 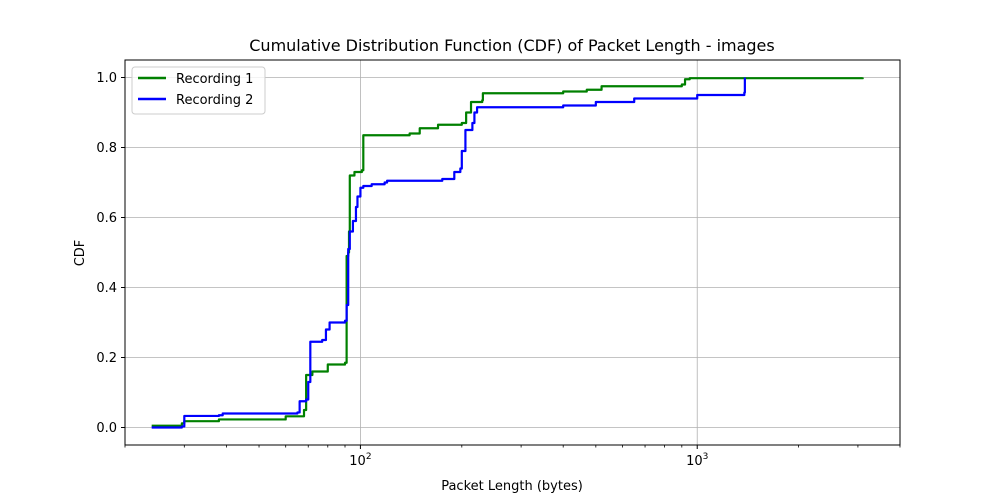 What do you see at coordinates (106, 218) in the screenshot?
I see `y-tick-label: 0.6` at bounding box center [106, 218].